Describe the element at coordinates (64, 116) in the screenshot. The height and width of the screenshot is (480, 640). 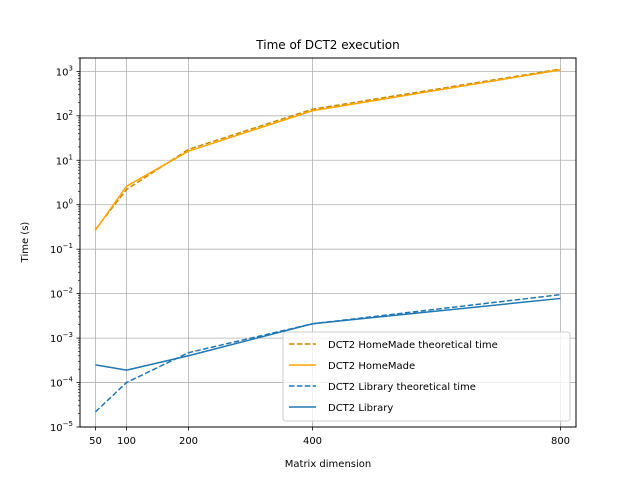
I see `y-tick-label: 10²` at that location.